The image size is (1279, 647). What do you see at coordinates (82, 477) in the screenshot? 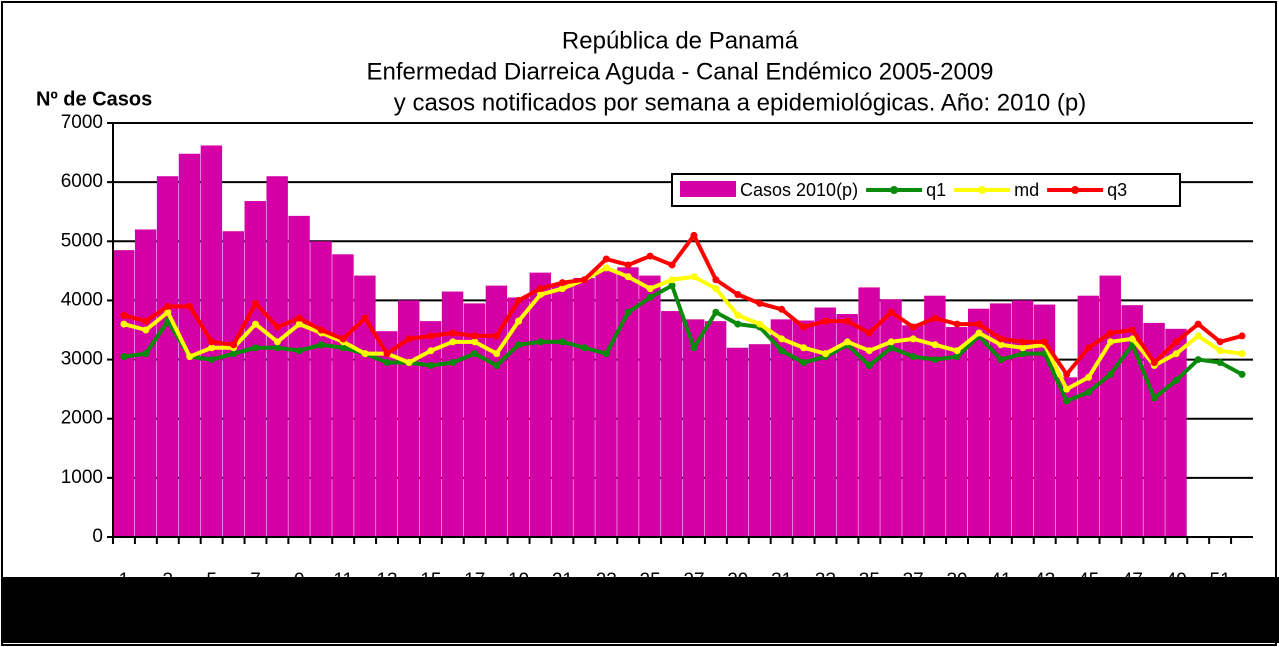
I see `y-tick-label: 1000` at bounding box center [82, 477].